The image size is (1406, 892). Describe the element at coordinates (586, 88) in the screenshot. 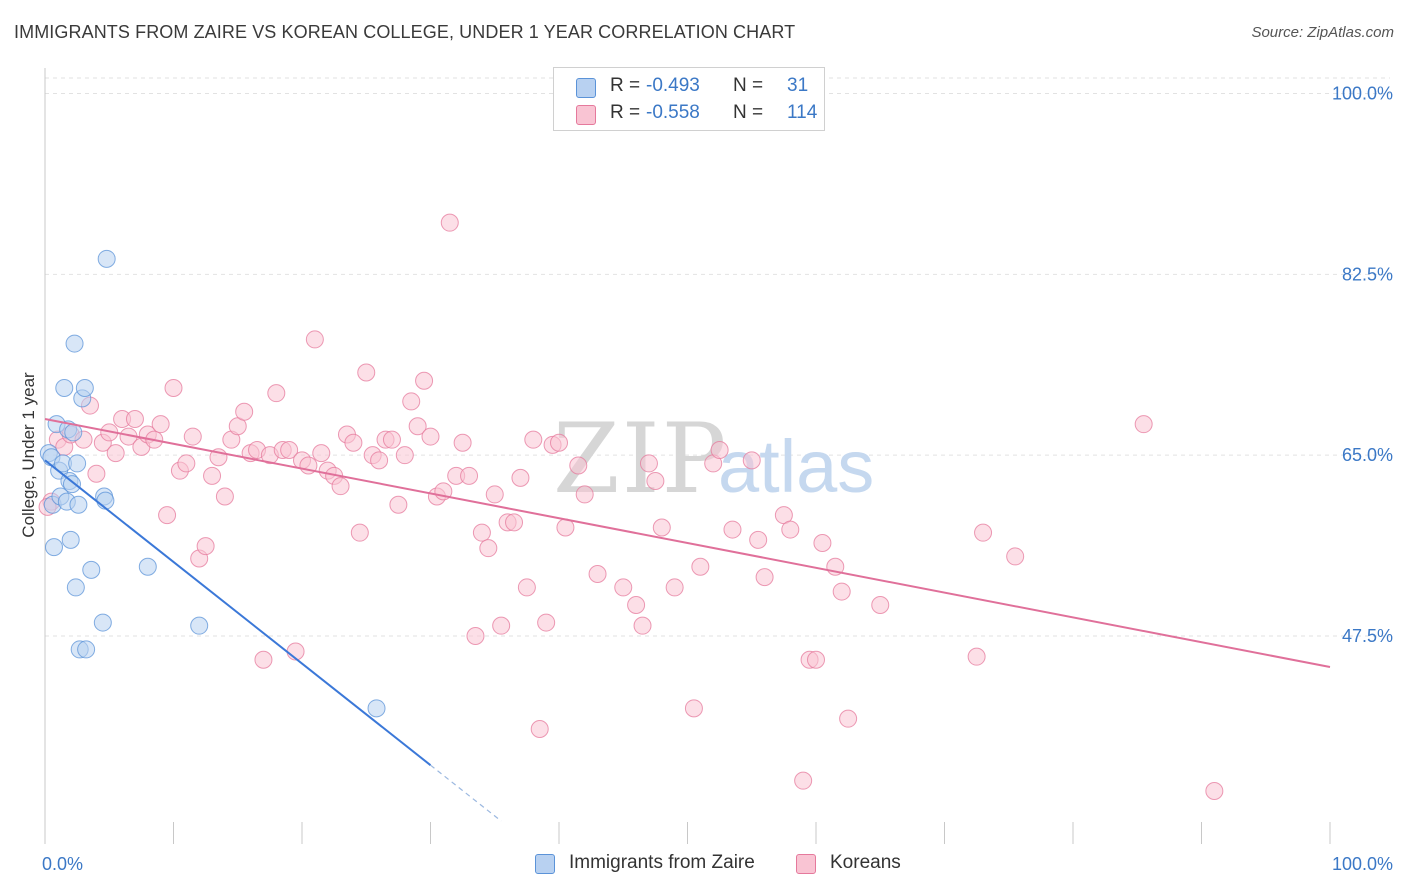

I see `legend-swatch-zaire` at that location.